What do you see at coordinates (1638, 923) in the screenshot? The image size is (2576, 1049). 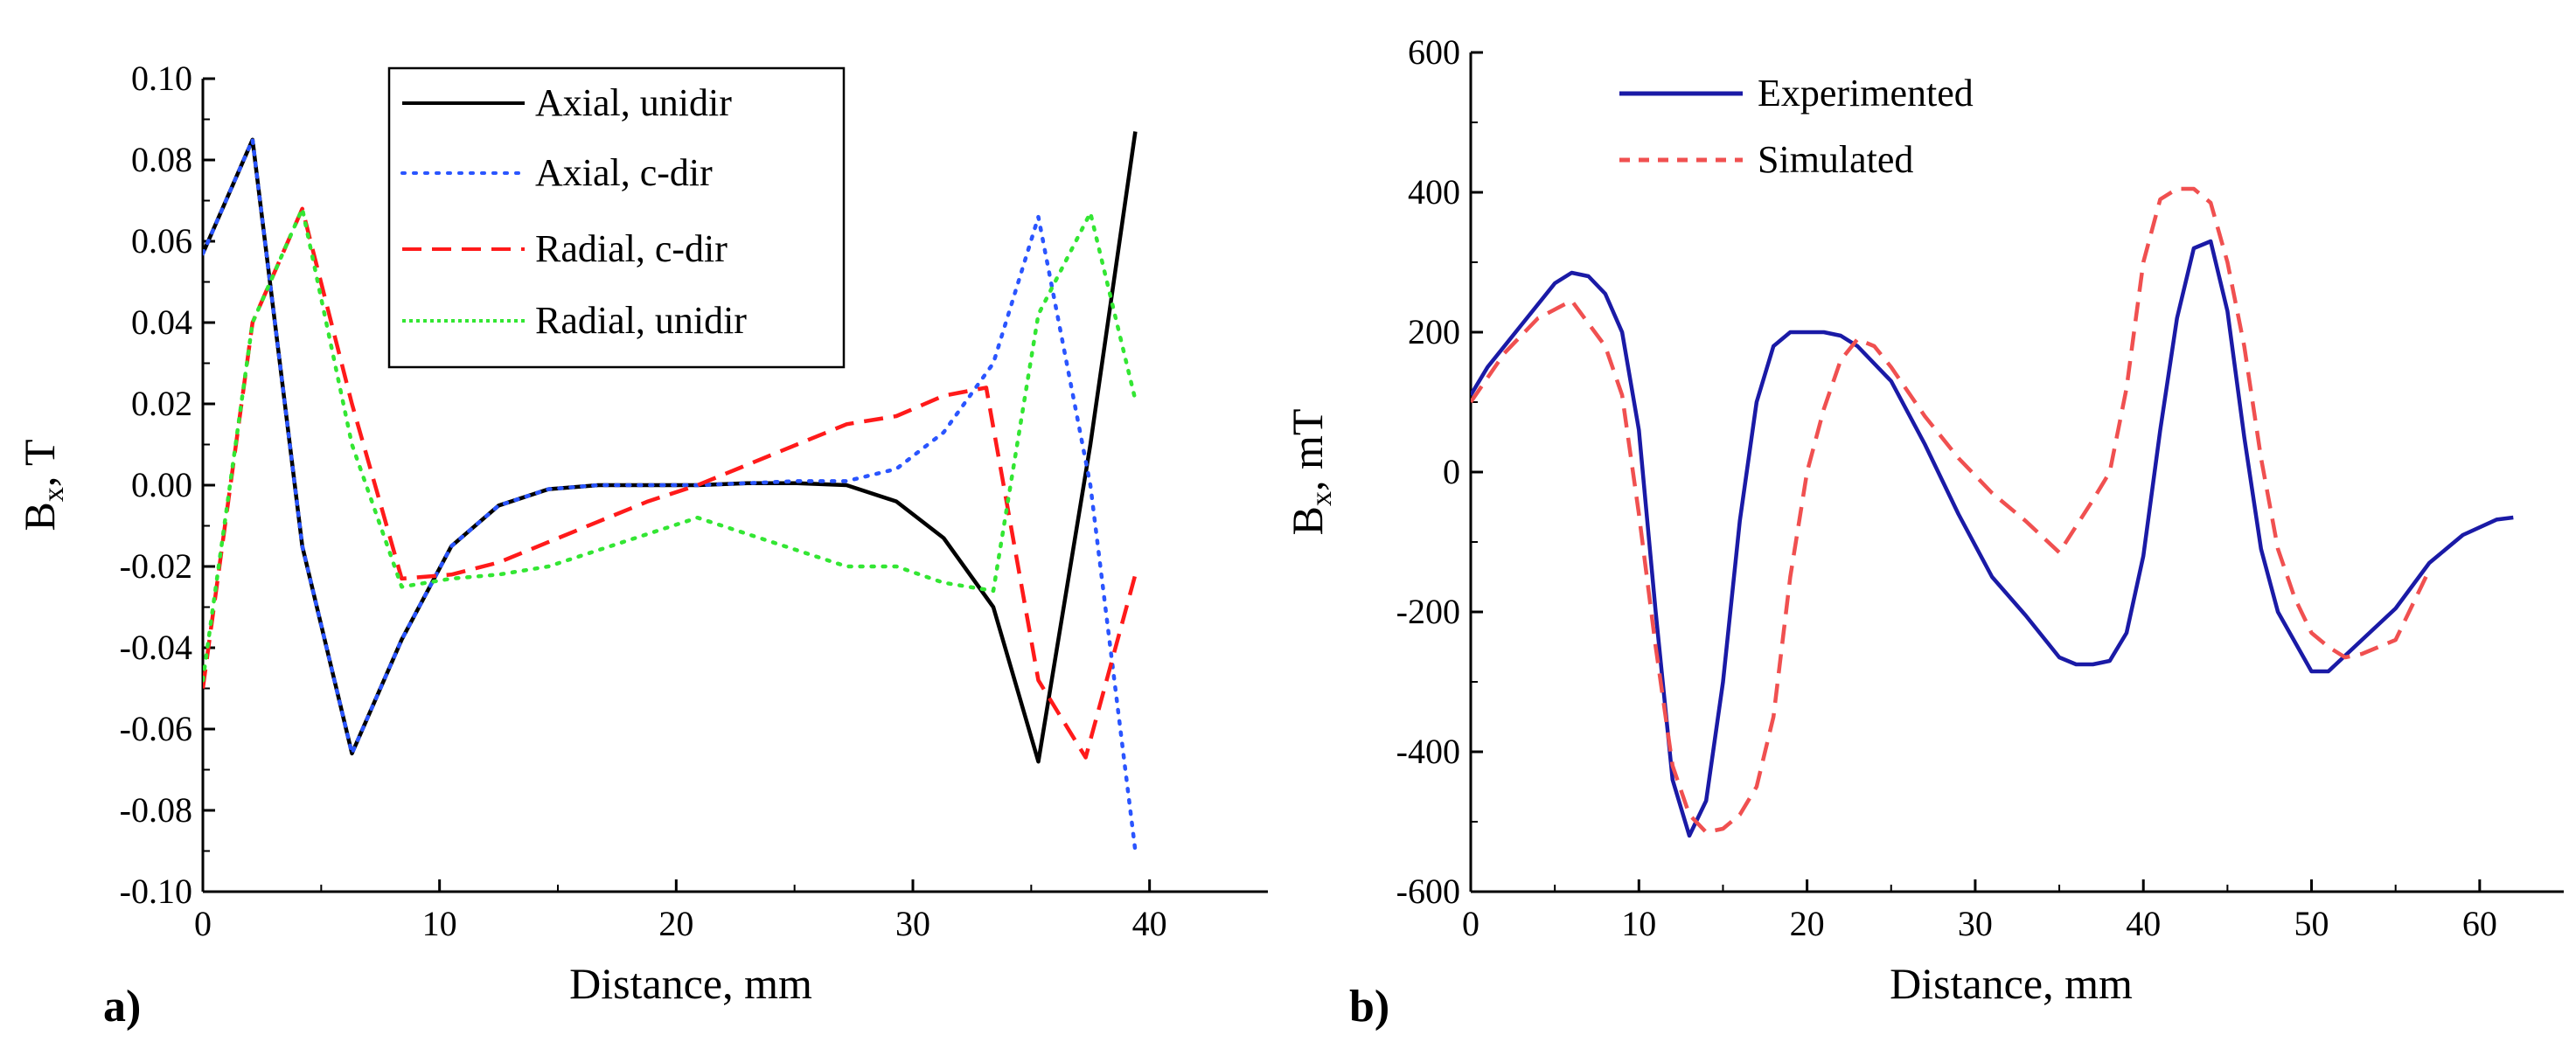 I see `chart-b-x-tick-label: 10` at bounding box center [1638, 923].